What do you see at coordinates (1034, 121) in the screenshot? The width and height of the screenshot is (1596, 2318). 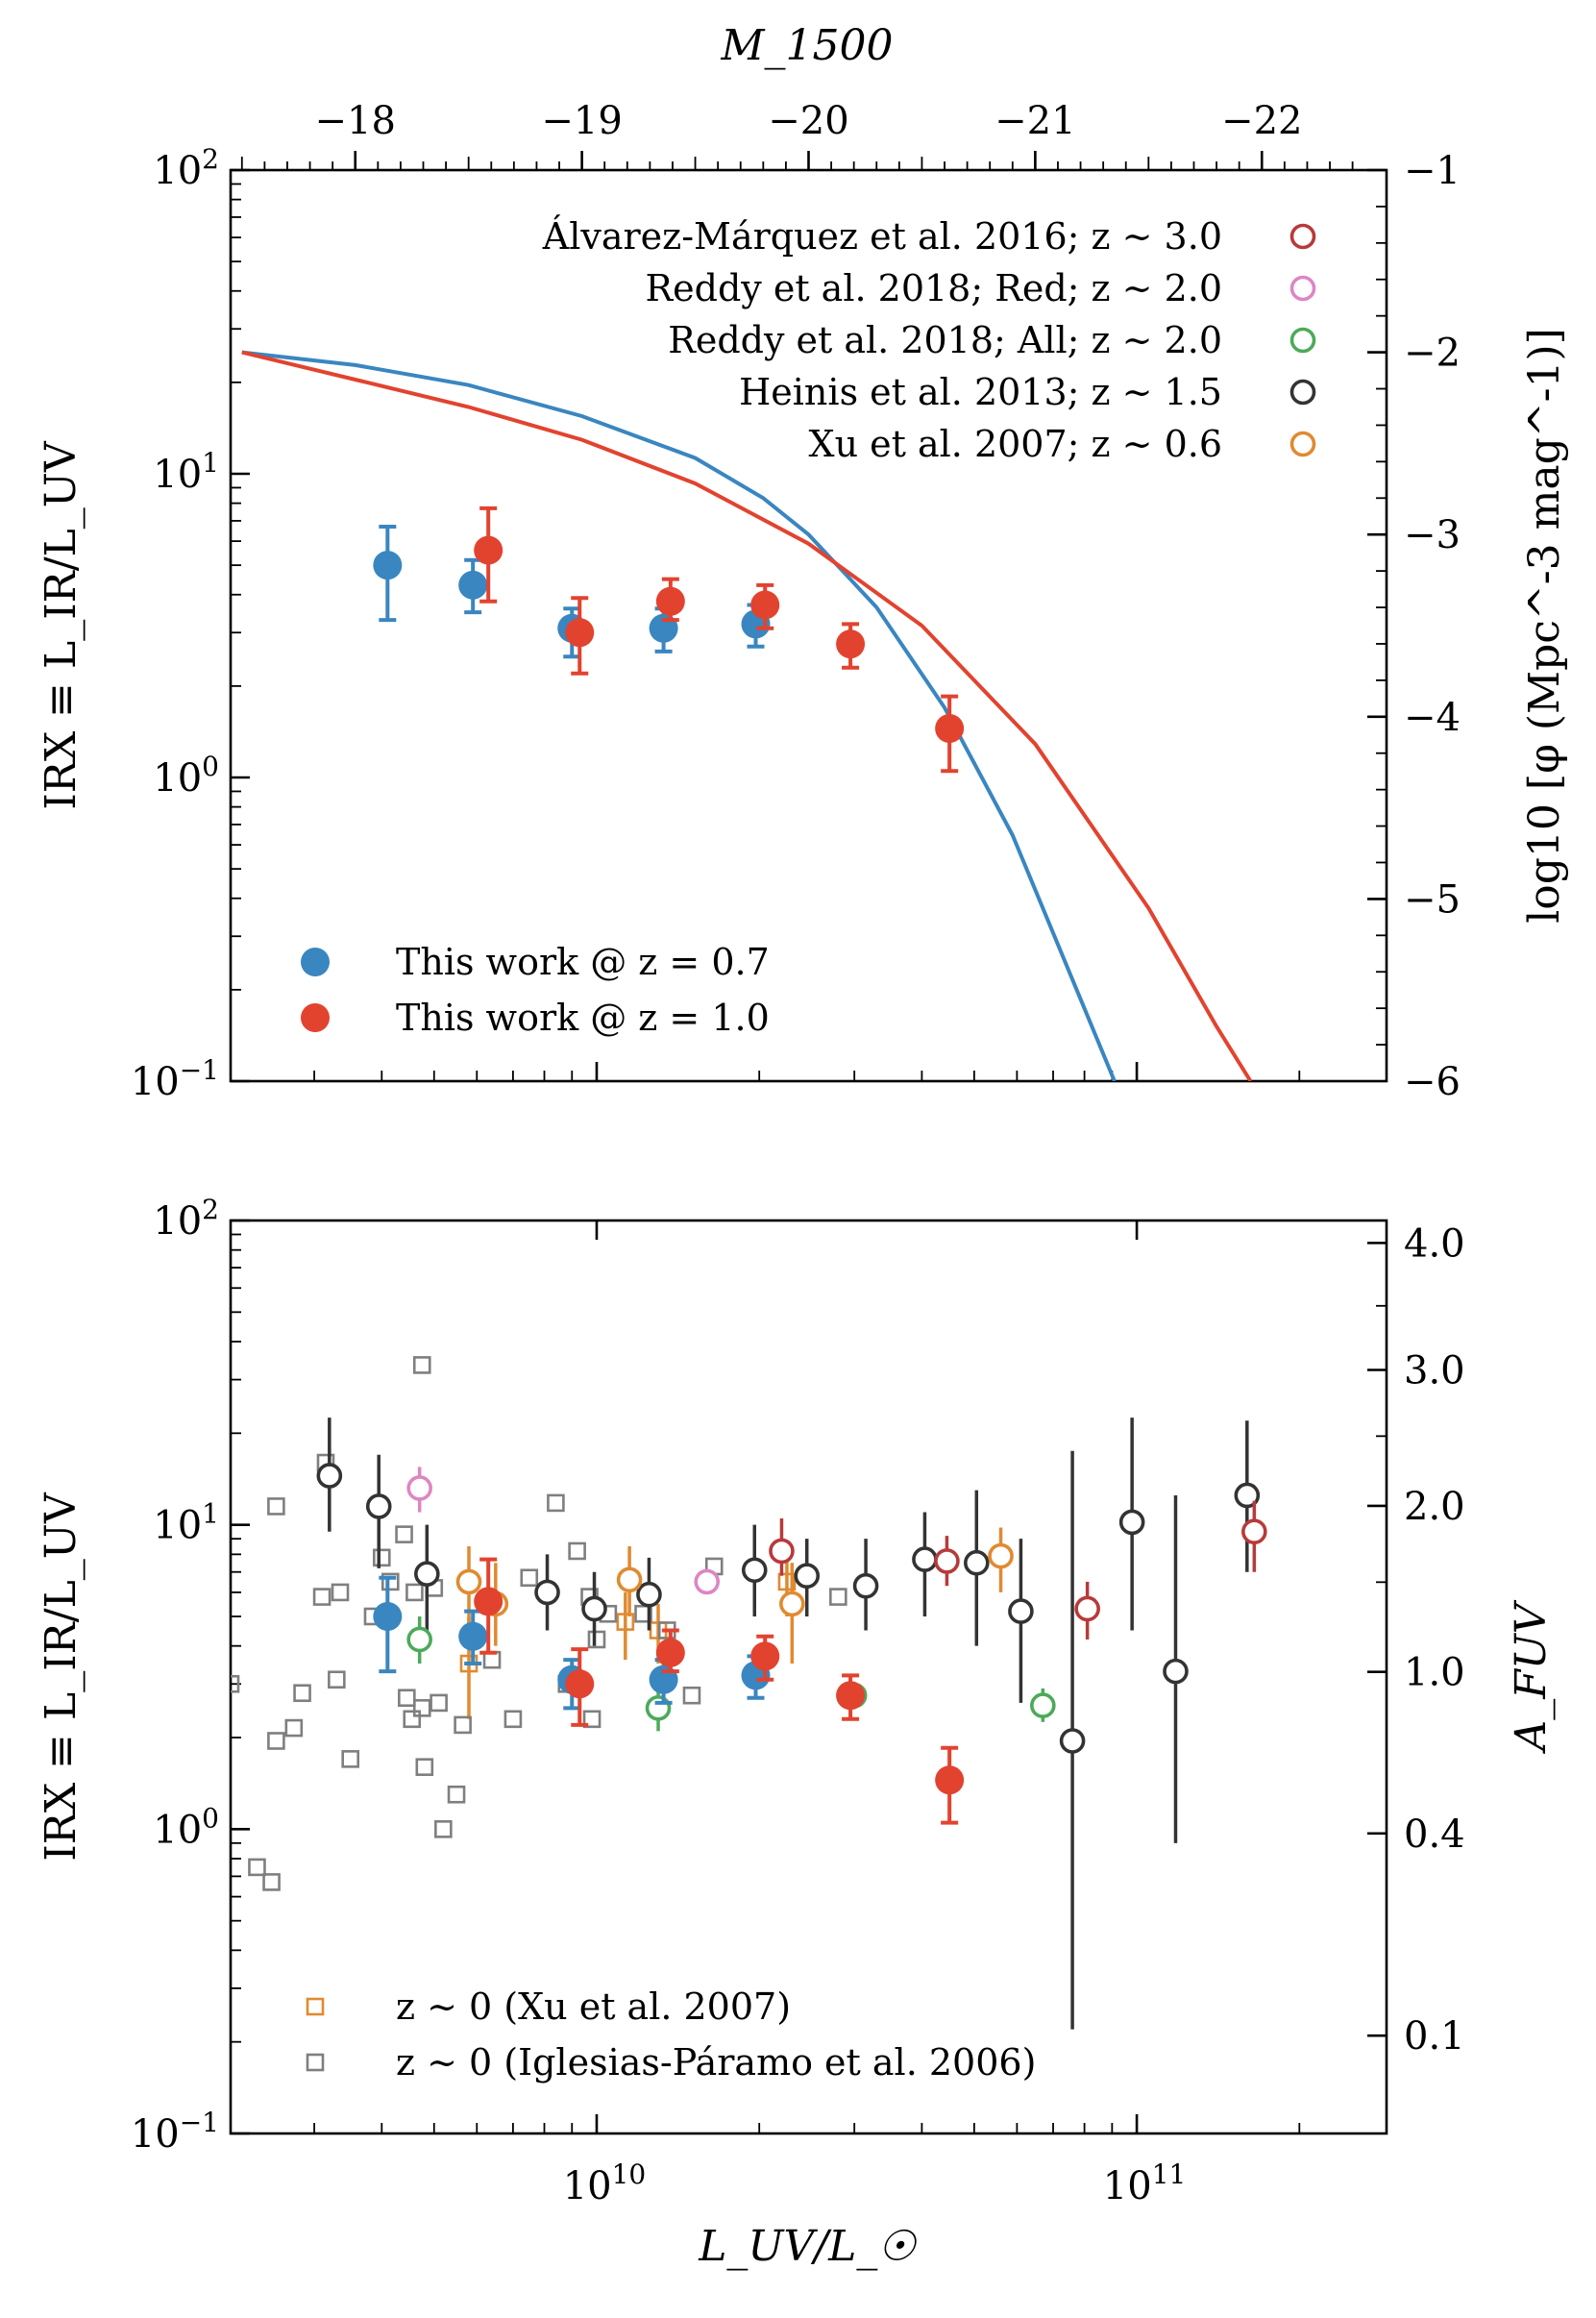 I see `m1500-tick-label: −21` at bounding box center [1034, 121].